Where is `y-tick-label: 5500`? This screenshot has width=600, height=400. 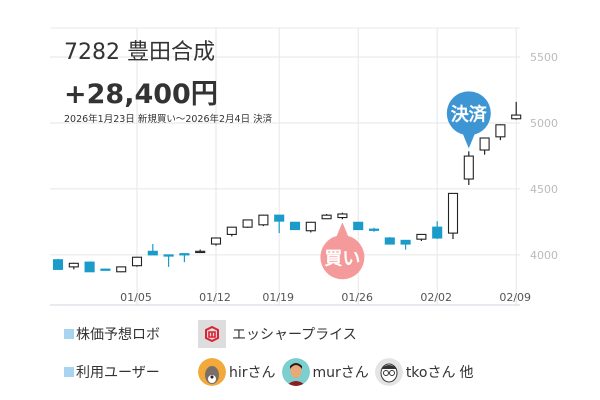
y-tick-label: 5500 is located at coordinates (544, 57).